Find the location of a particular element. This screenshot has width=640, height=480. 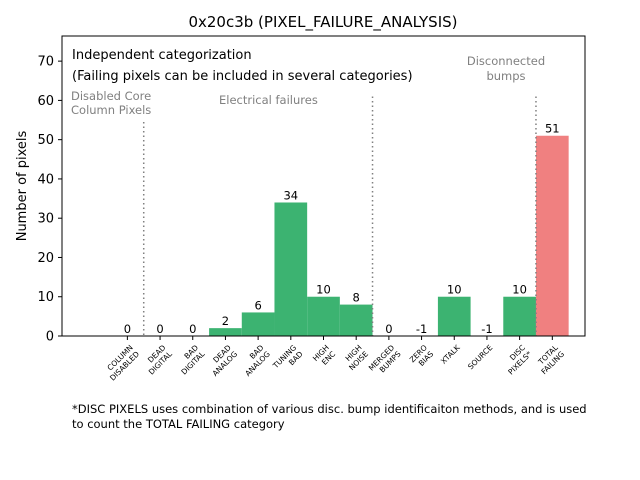

group-label-disabled-2: Column Pixels is located at coordinates (111, 110).